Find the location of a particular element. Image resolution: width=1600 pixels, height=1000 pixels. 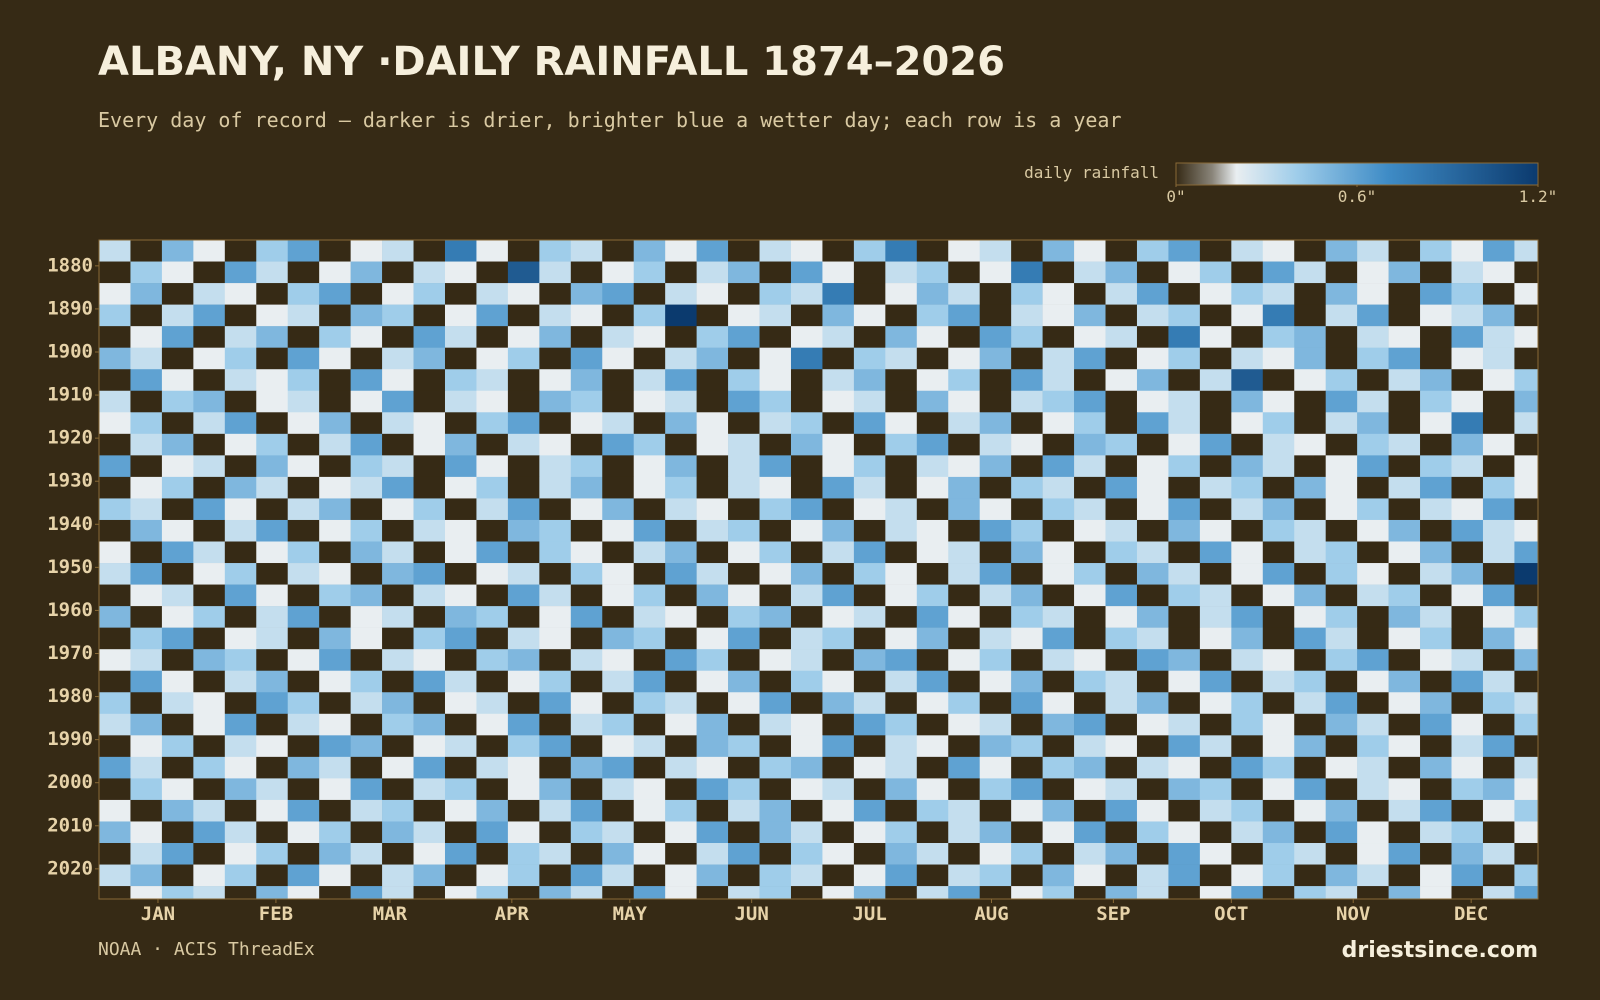

x-tick-label: MAR is located at coordinates (390, 914).